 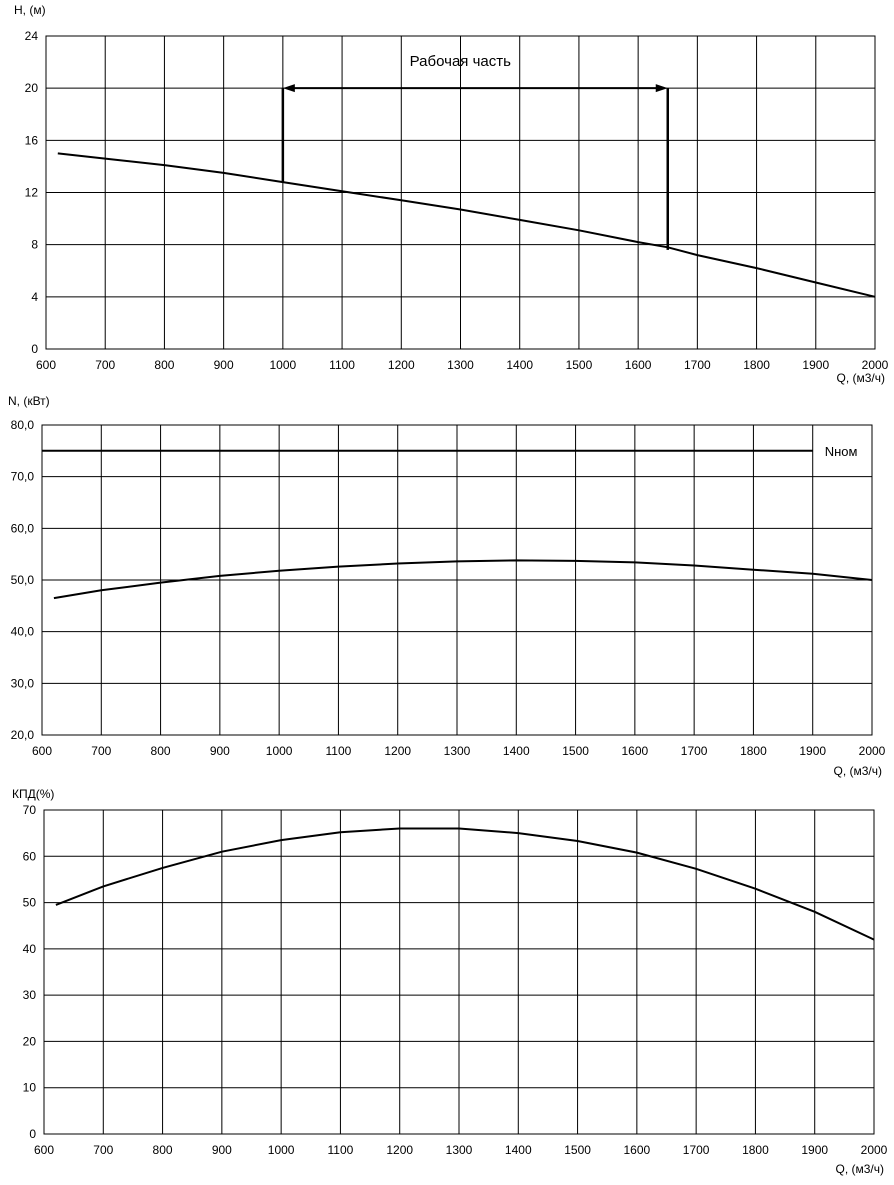 What do you see at coordinates (30, 856) in the screenshot?
I see `y-tick-label: 60` at bounding box center [30, 856].